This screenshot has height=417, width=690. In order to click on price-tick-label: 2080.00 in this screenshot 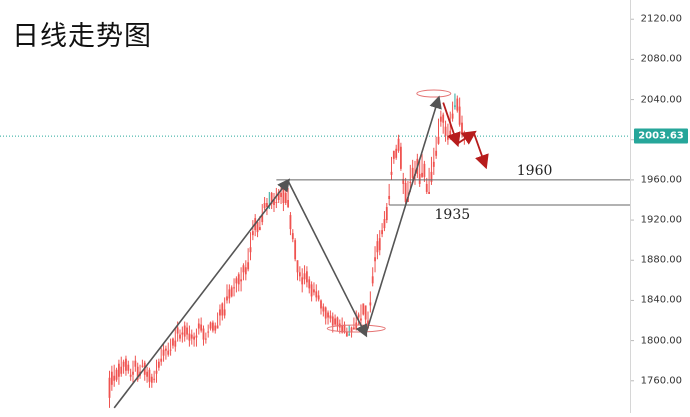, I will do `click(661, 59)`.